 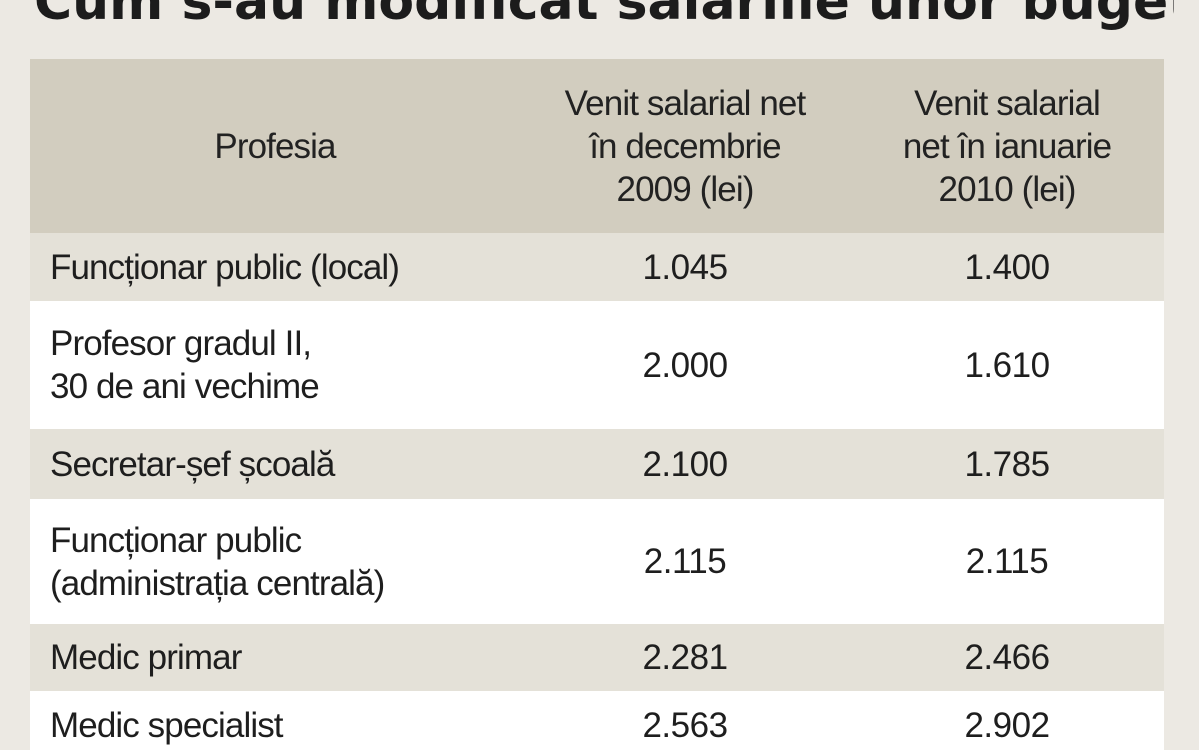 I want to click on table-row: Secretar-șef școală 2.100 1.785, so click(x=597, y=464).